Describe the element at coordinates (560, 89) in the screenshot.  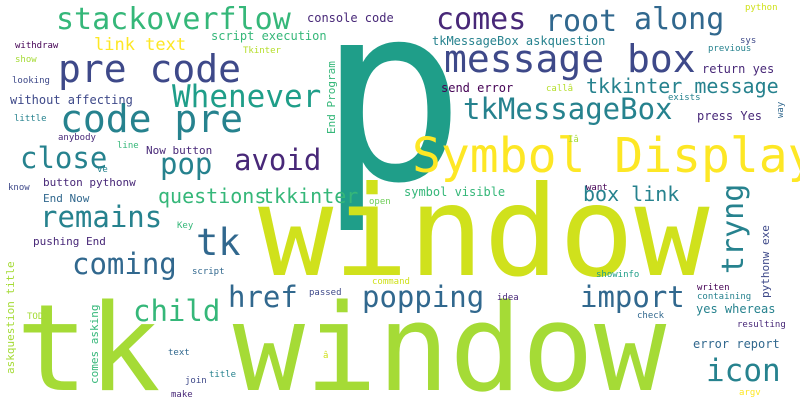
I see `word-calla: callâ` at that location.